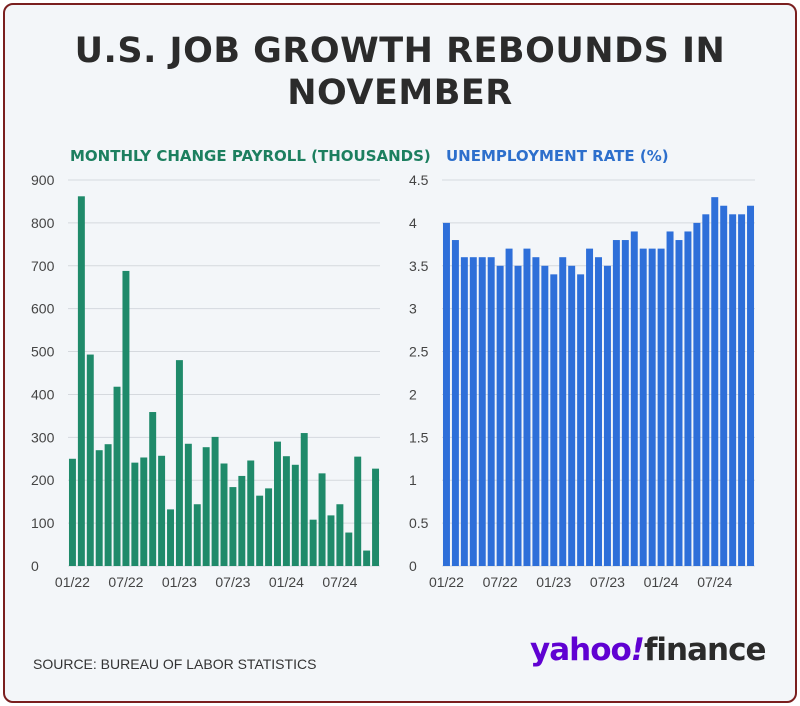  Describe the element at coordinates (733, 390) in the screenshot. I see `unemployment-bar-09/24` at that location.